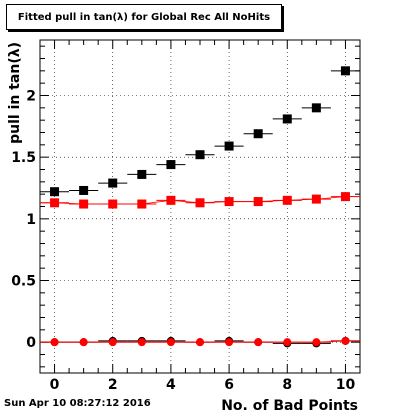  I want to click on x-tick-label: 0, so click(55, 385).